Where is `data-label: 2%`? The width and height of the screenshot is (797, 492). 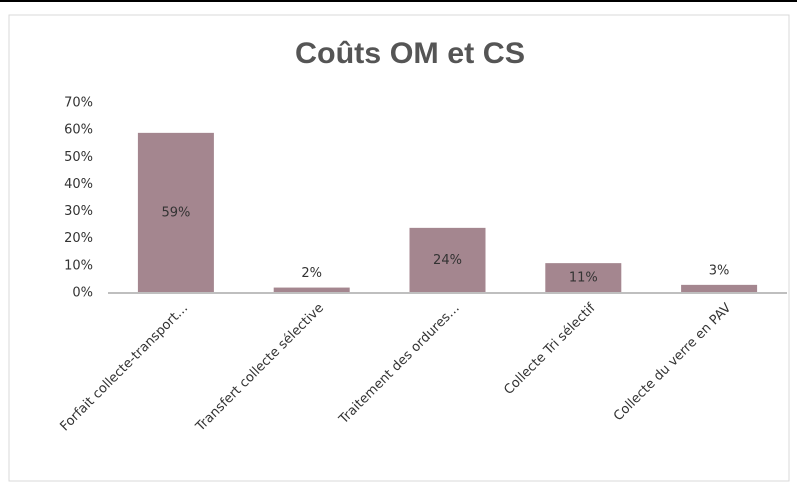
data-label: 2% is located at coordinates (311, 273).